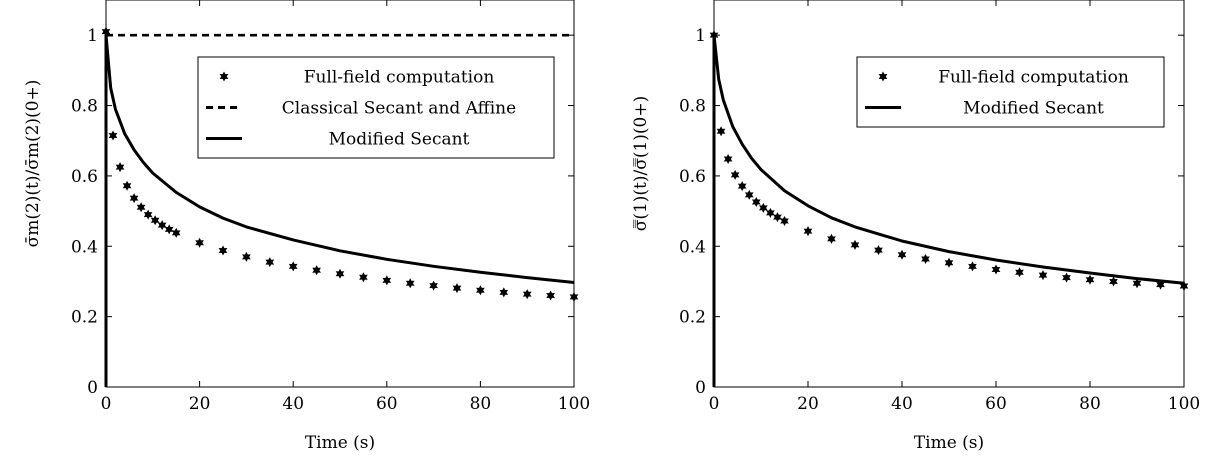 Image resolution: width=1211 pixels, height=460 pixels. I want to click on y-axis-title: σ̄m(2)(t)/σ̄m(2)(0+), so click(33, 164).